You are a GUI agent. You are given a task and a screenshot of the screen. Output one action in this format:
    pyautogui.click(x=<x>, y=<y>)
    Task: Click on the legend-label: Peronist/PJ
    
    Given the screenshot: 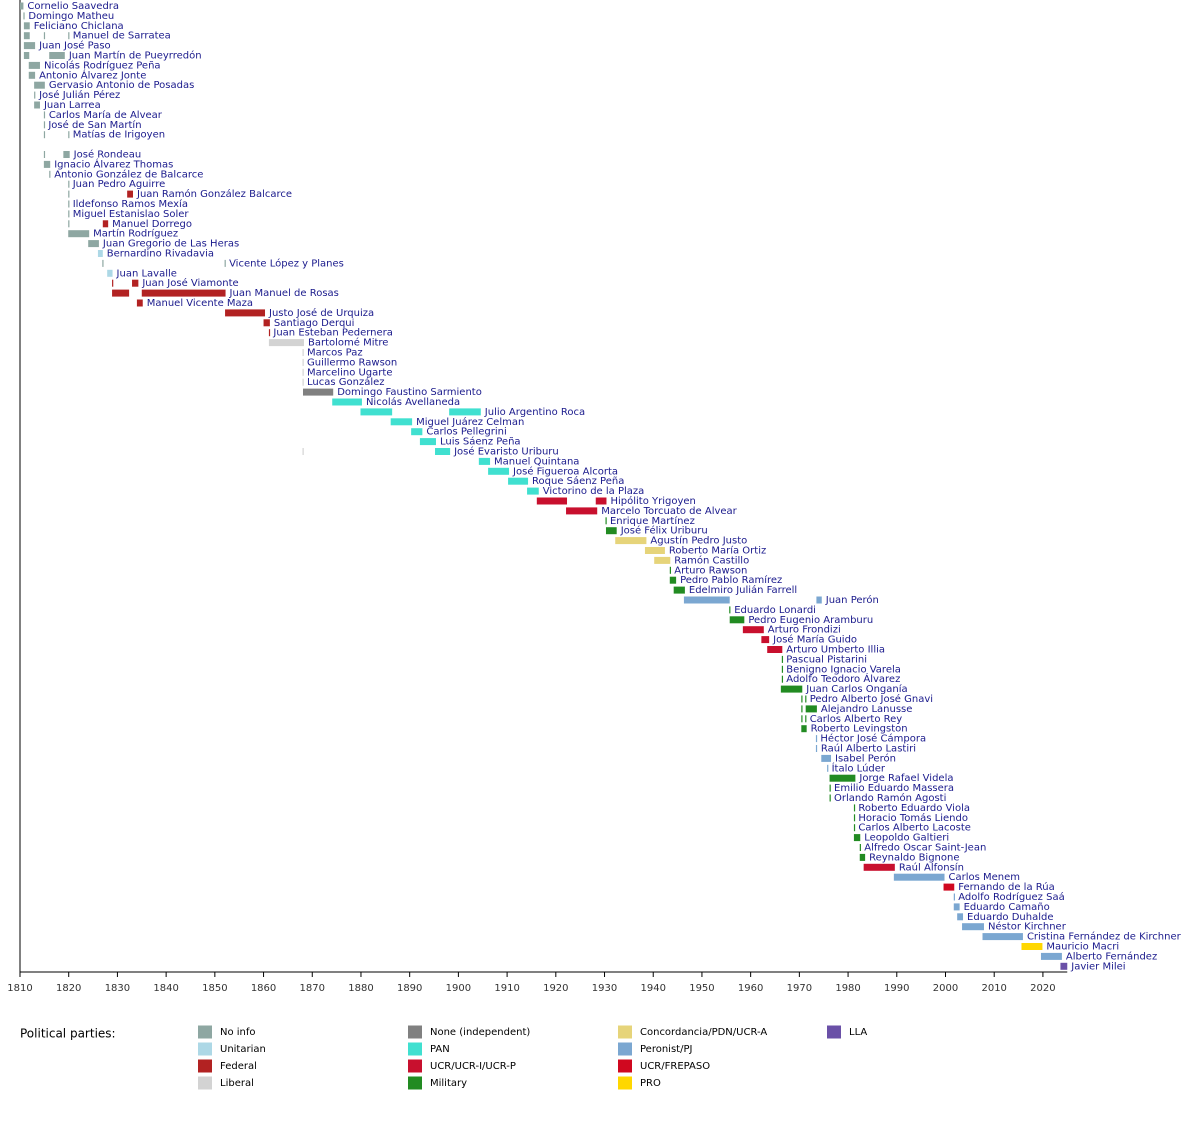 What is the action you would take?
    pyautogui.click(x=666, y=1049)
    